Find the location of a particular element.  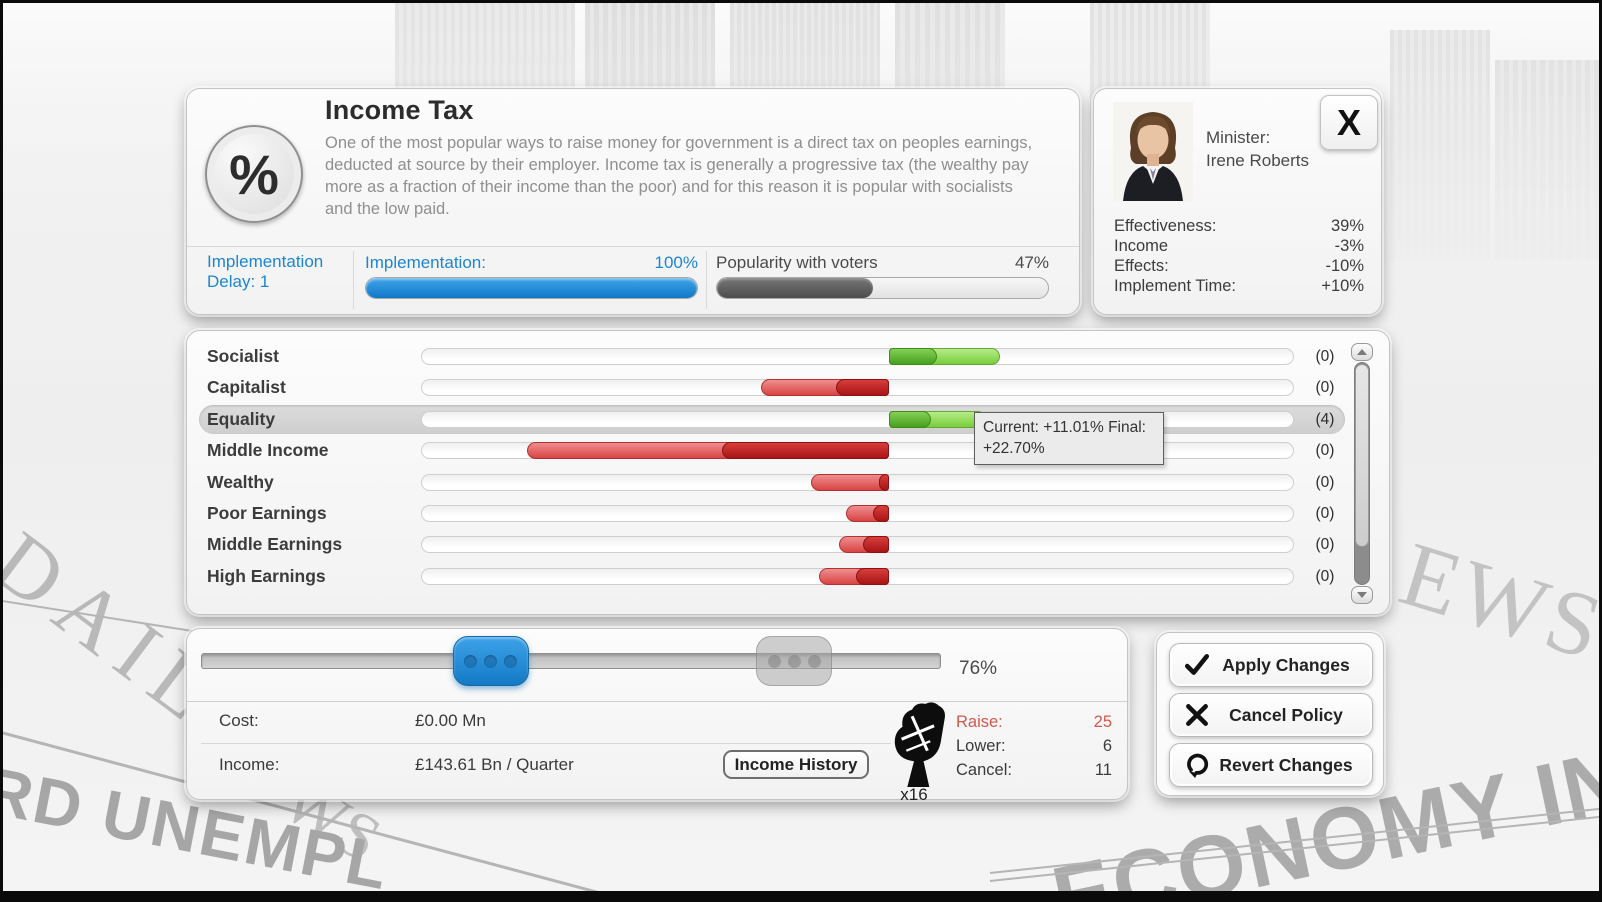

protest-fist-icon is located at coordinates (914, 744).